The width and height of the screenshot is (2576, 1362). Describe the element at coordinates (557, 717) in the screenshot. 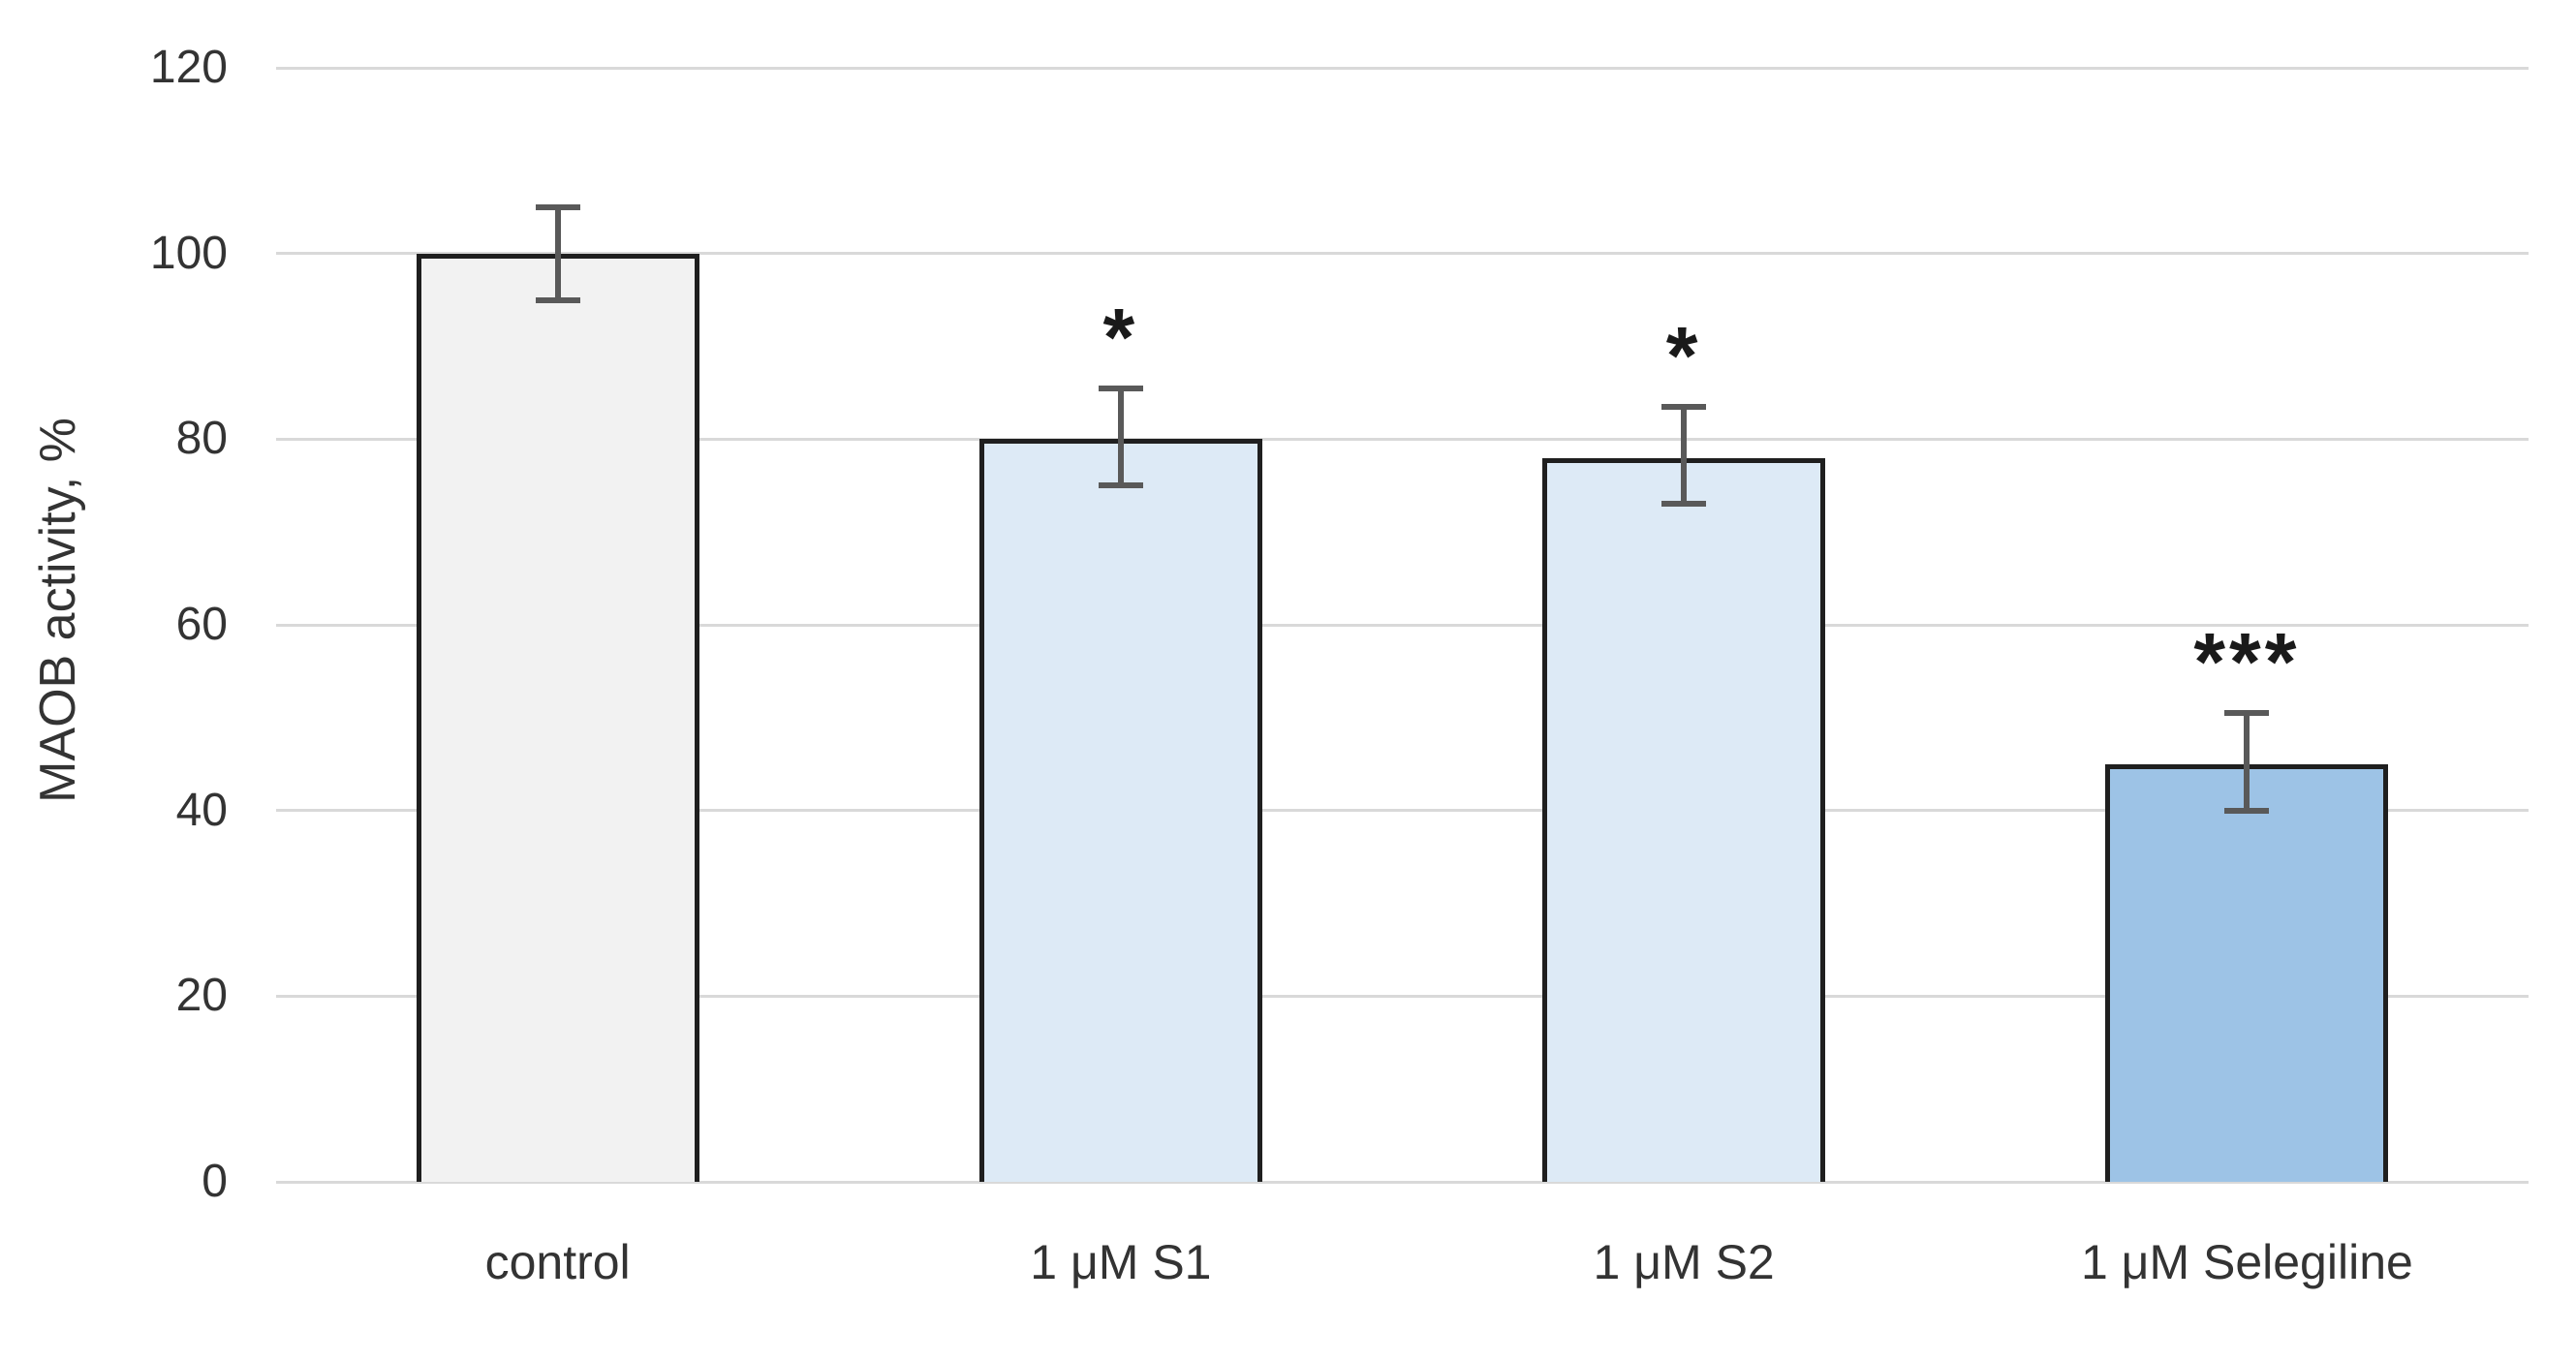

I see `bar-control` at that location.